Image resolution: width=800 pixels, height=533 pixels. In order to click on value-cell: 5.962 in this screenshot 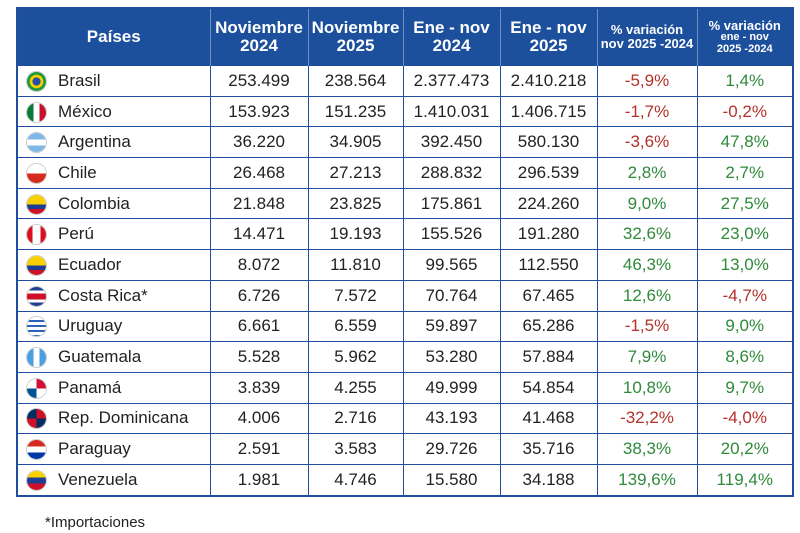, I will do `click(355, 357)`.